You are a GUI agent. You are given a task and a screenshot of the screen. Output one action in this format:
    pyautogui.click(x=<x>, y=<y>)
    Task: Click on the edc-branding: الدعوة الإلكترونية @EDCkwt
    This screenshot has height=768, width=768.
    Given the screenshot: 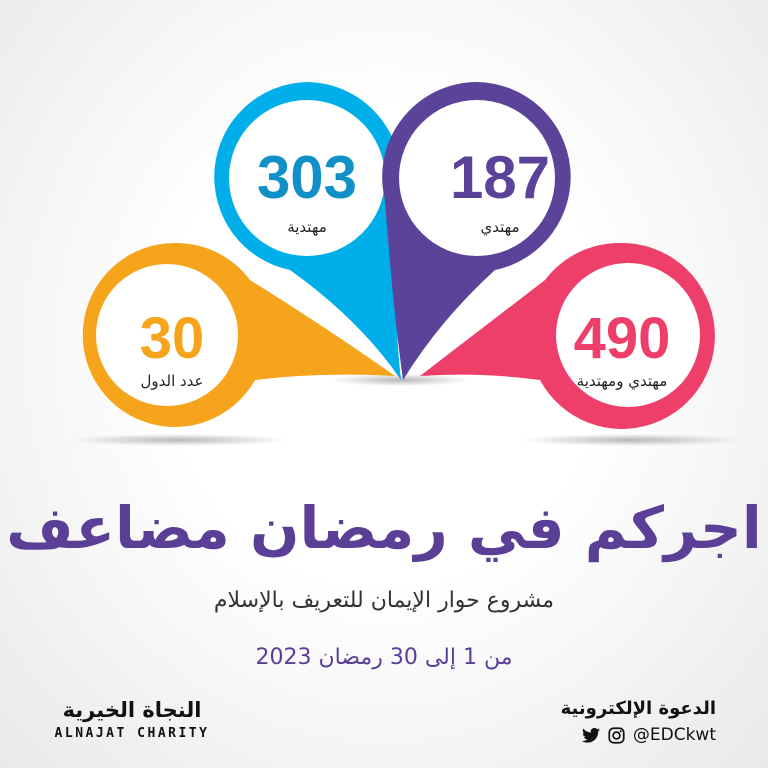 What is the action you would take?
    pyautogui.click(x=638, y=721)
    